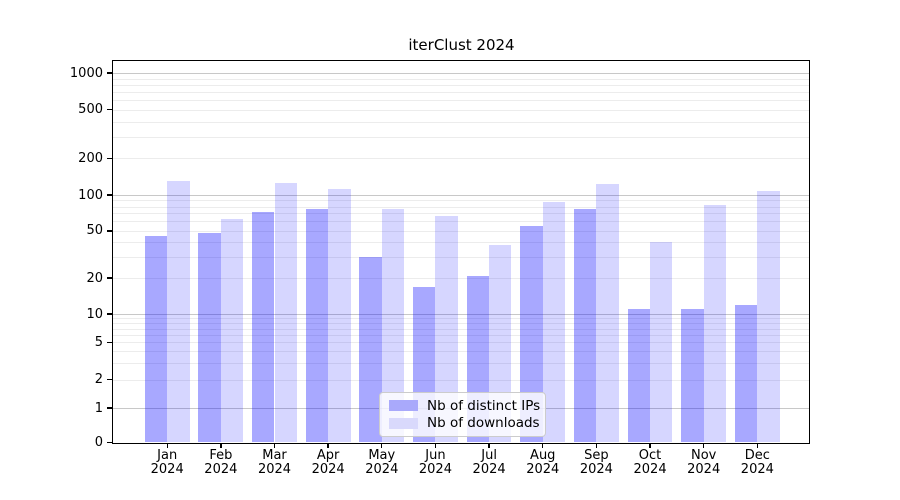  Describe the element at coordinates (90, 195) in the screenshot. I see `y-tick-label: 100` at that location.